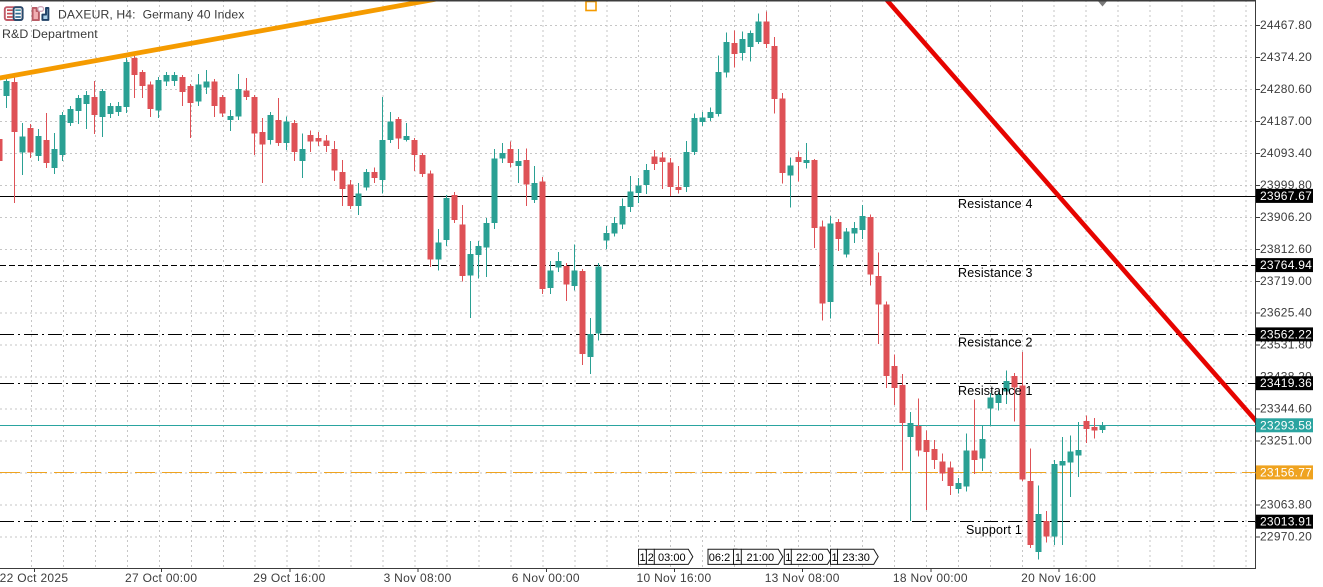  Describe the element at coordinates (1286, 121) in the screenshot. I see `svg-text: 24187.00` at that location.